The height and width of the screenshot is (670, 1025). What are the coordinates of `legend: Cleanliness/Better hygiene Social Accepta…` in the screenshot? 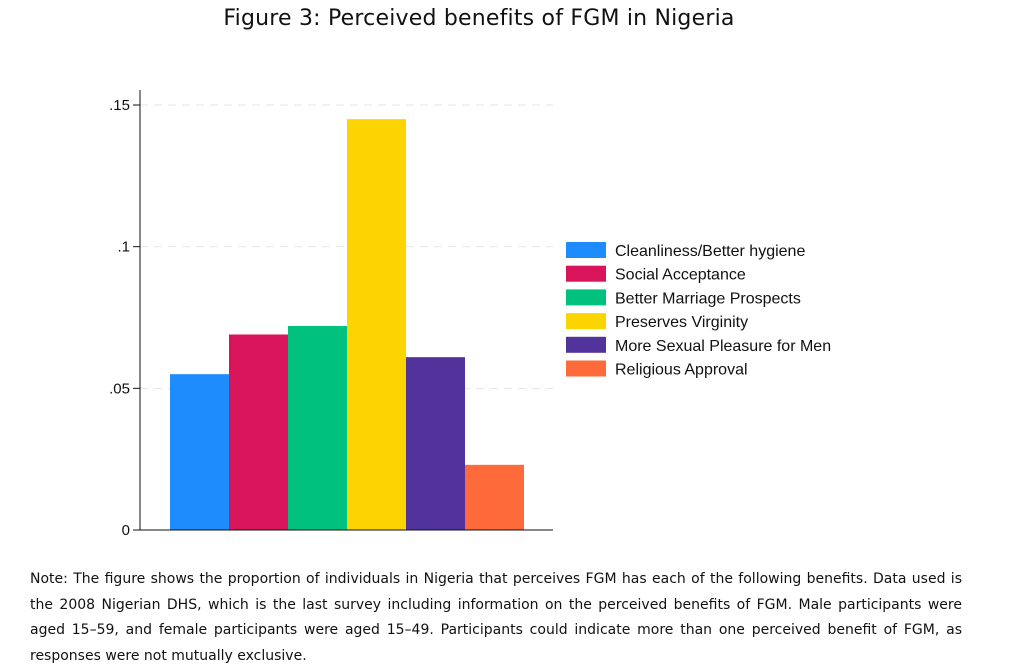 It's located at (698, 310).